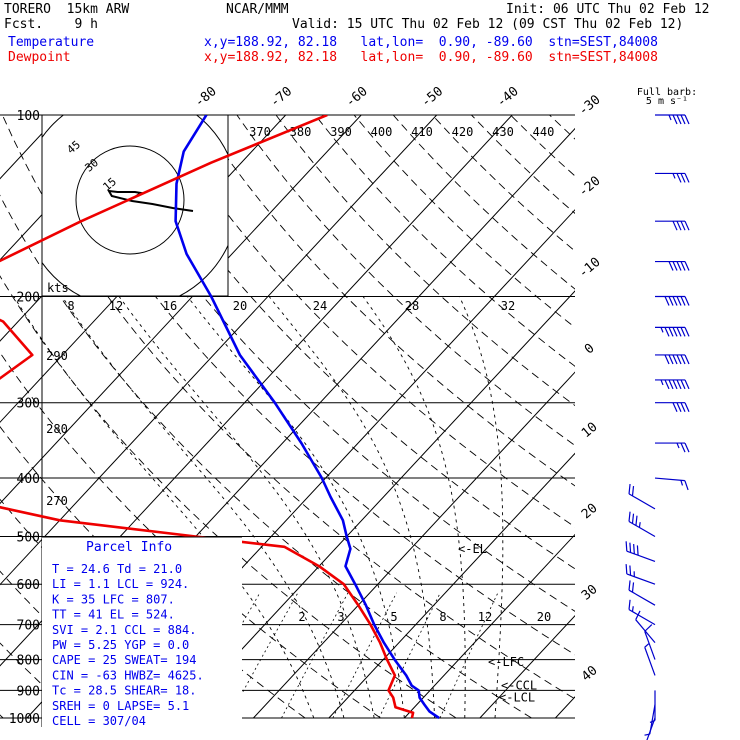 The image size is (740, 740). I want to click on mixing-ratio-label: 5, so click(393, 617).